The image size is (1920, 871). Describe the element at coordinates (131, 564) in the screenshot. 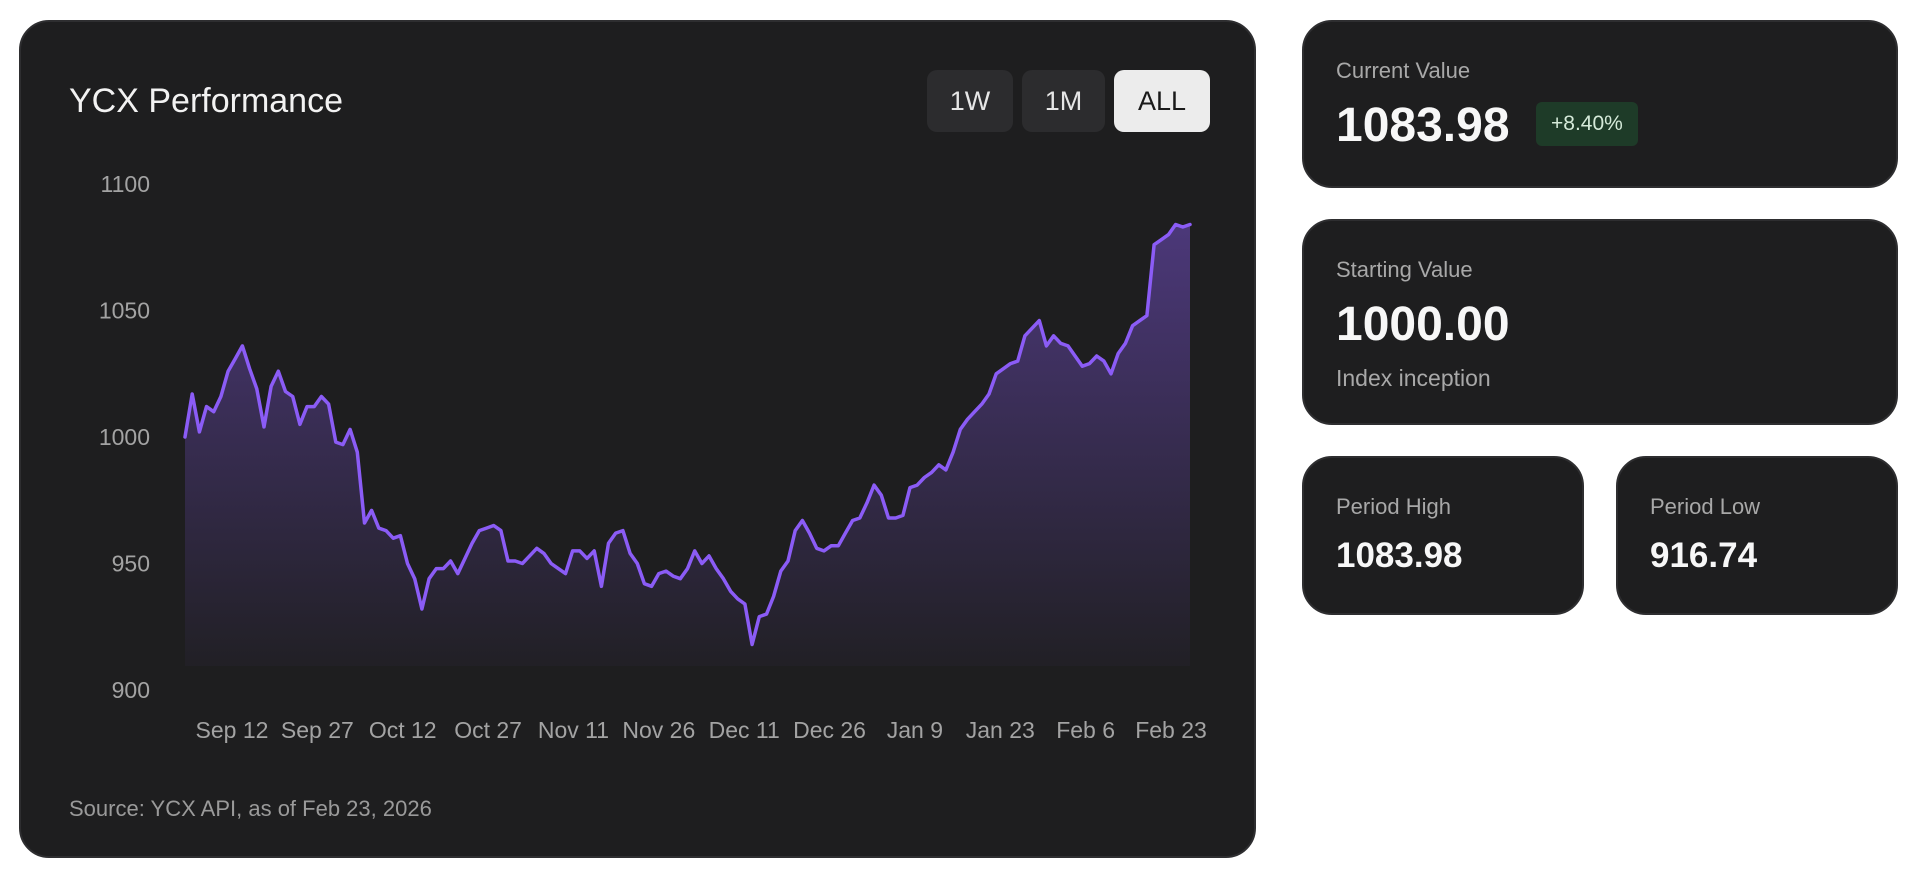

I see `y-tick-label: 950` at that location.